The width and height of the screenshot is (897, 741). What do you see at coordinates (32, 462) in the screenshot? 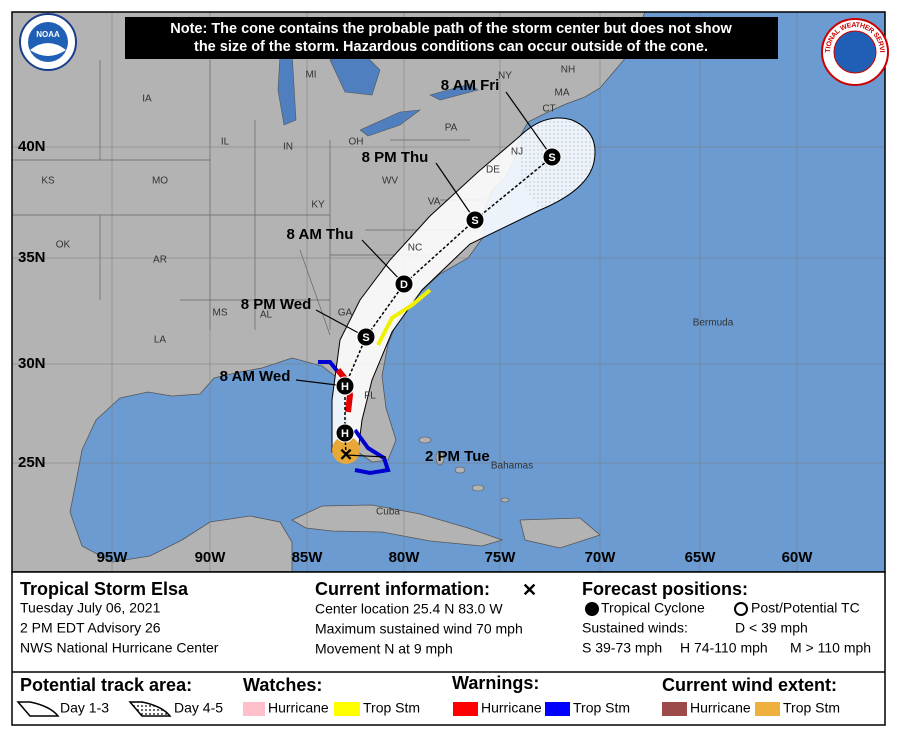
I see `lat-label: 25N` at bounding box center [32, 462].